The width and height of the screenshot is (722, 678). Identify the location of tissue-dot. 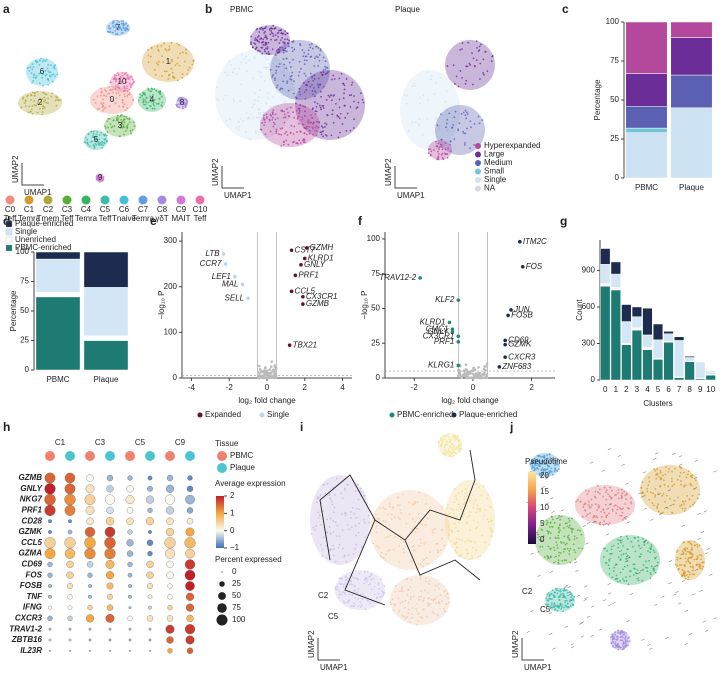
(190, 456).